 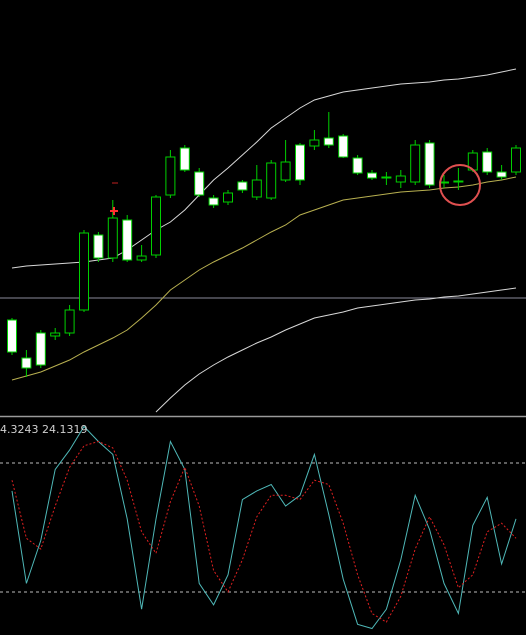 I want to click on highlight-circle, so click(x=460, y=185).